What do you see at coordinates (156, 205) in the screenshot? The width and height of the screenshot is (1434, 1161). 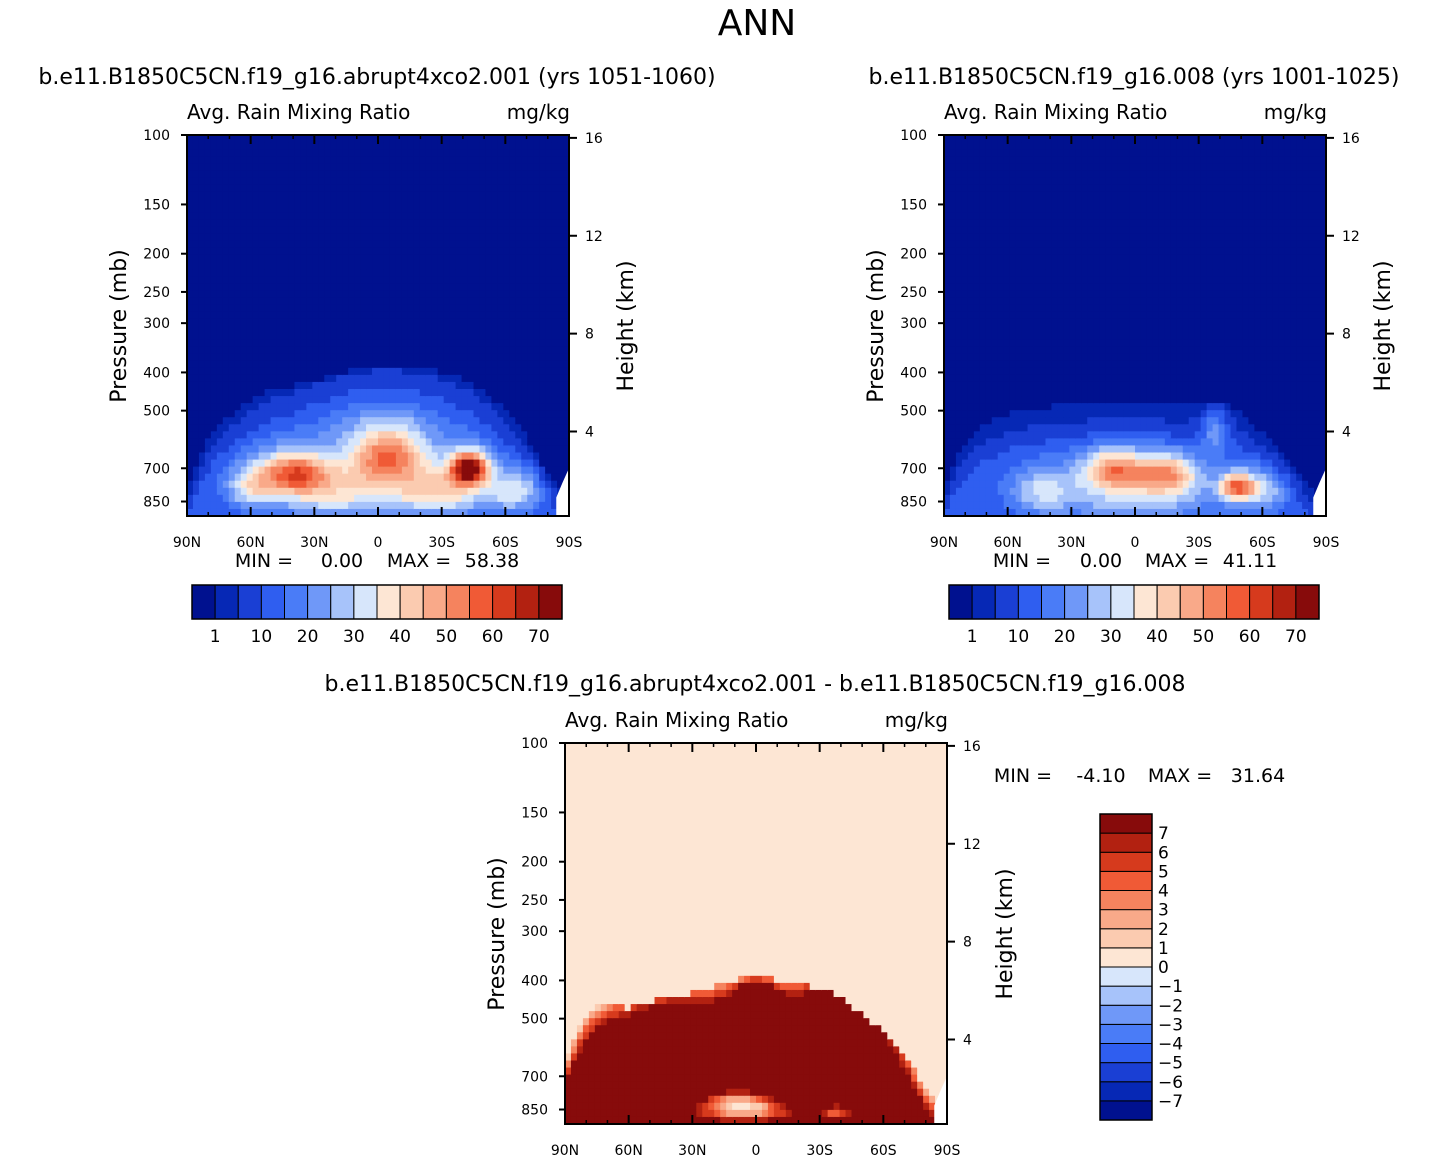 I see `y-tick-label: 150` at bounding box center [156, 205].